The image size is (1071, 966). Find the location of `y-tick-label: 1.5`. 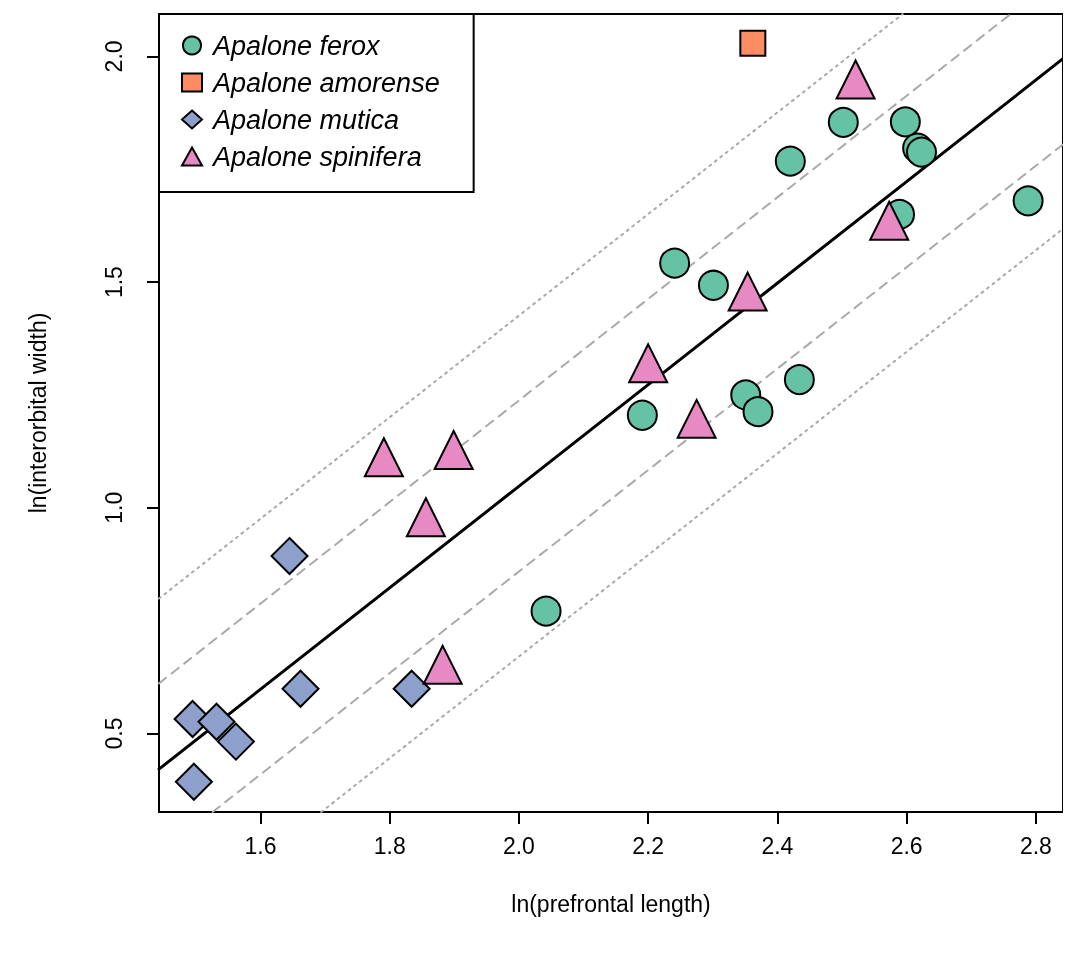

y-tick-label: 1.5 is located at coordinates (113, 282).